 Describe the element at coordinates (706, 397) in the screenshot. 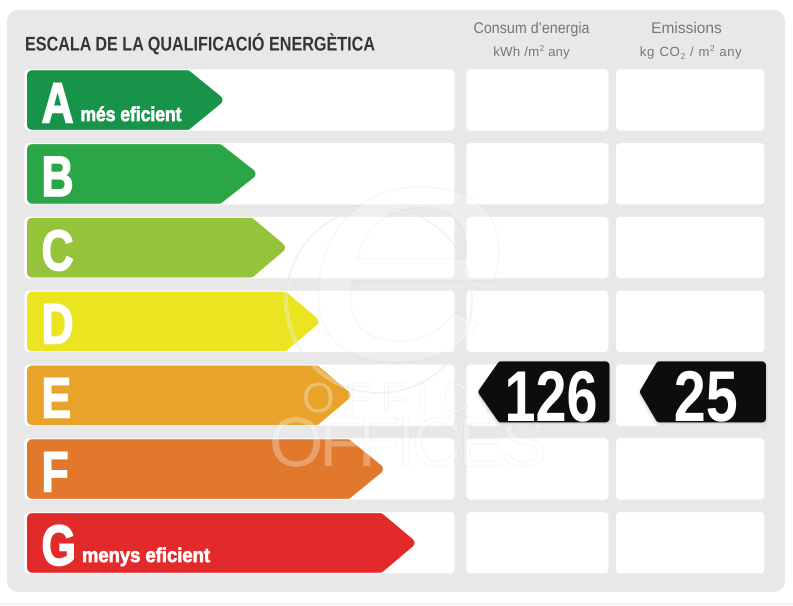

I see `svg-text: 25` at that location.